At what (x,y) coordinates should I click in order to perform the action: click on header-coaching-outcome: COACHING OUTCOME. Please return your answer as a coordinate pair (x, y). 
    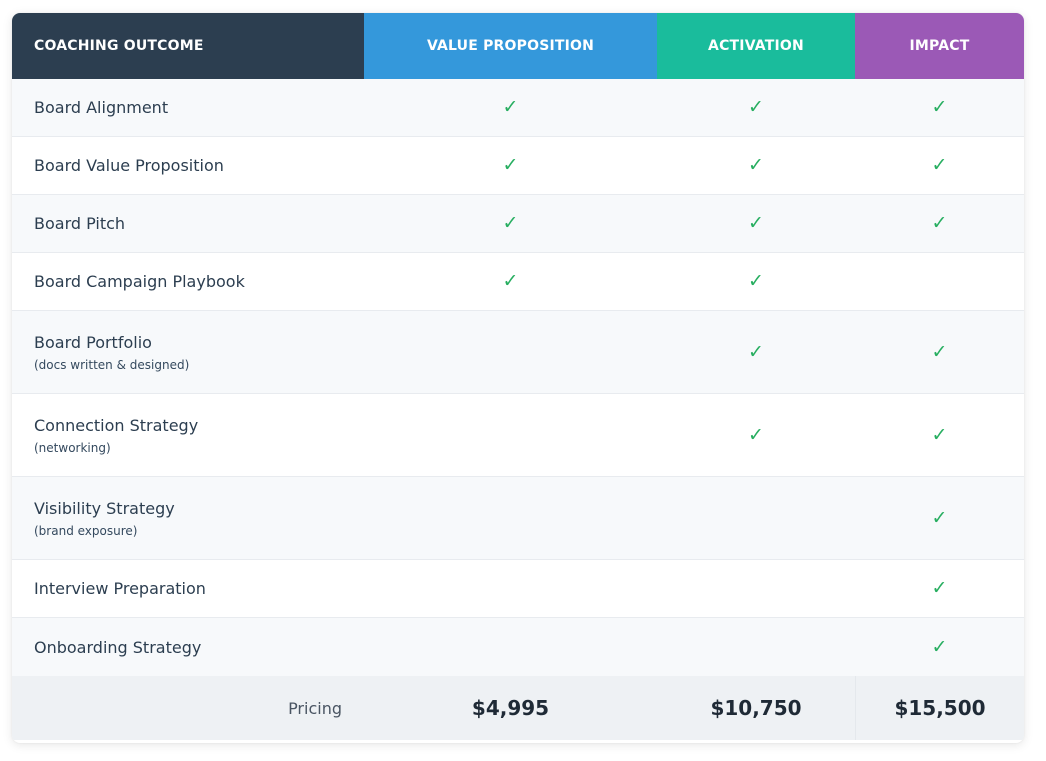
    Looking at the image, I should click on (188, 46).